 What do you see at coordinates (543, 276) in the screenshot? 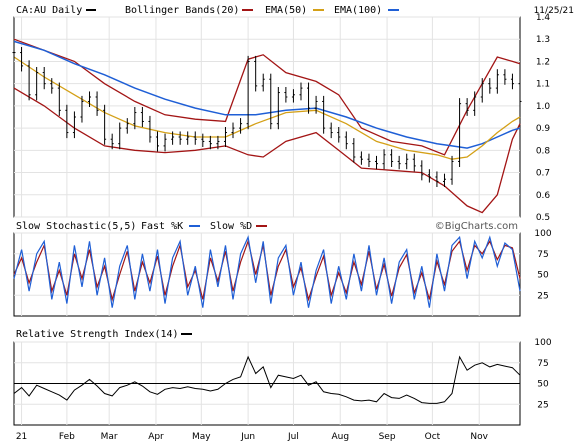
I see `stochastic-y-tick-label: 50` at bounding box center [543, 276].